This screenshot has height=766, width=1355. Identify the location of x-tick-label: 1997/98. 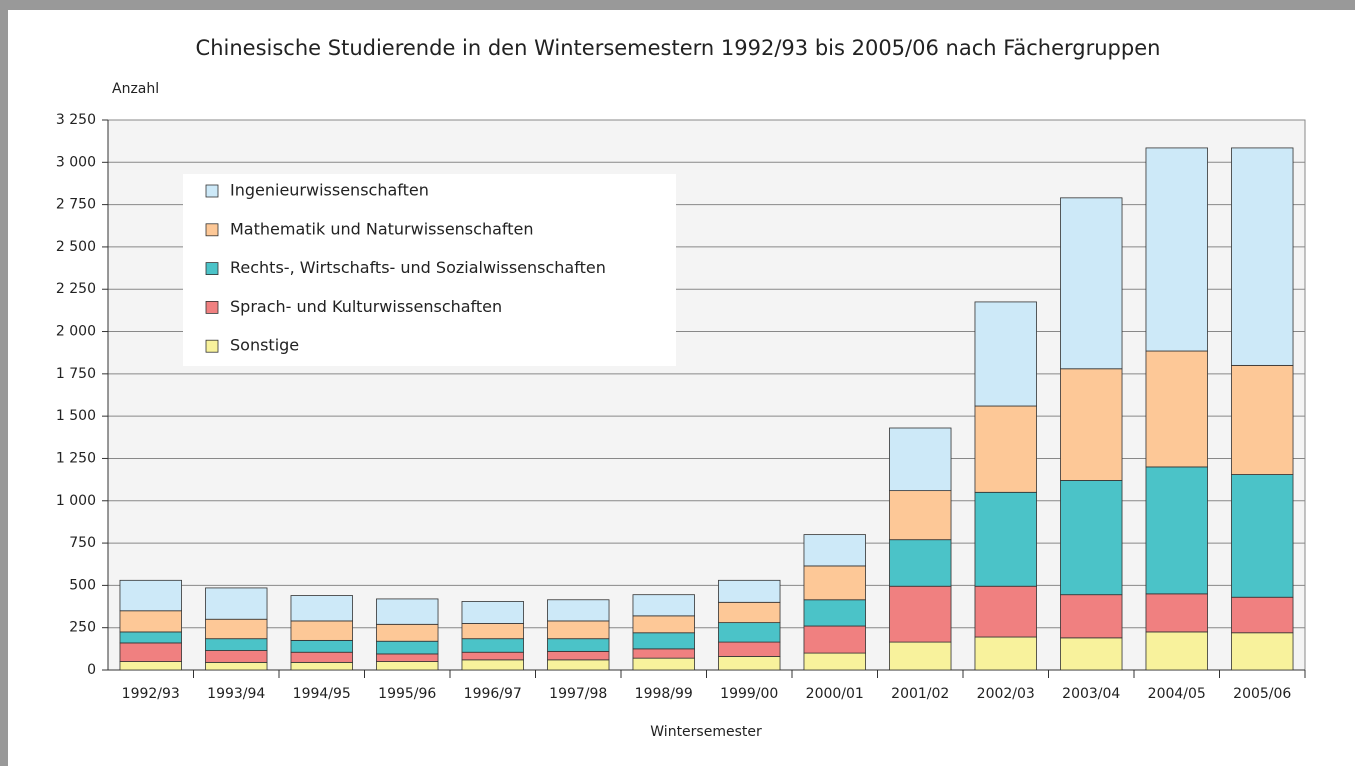
(578, 694).